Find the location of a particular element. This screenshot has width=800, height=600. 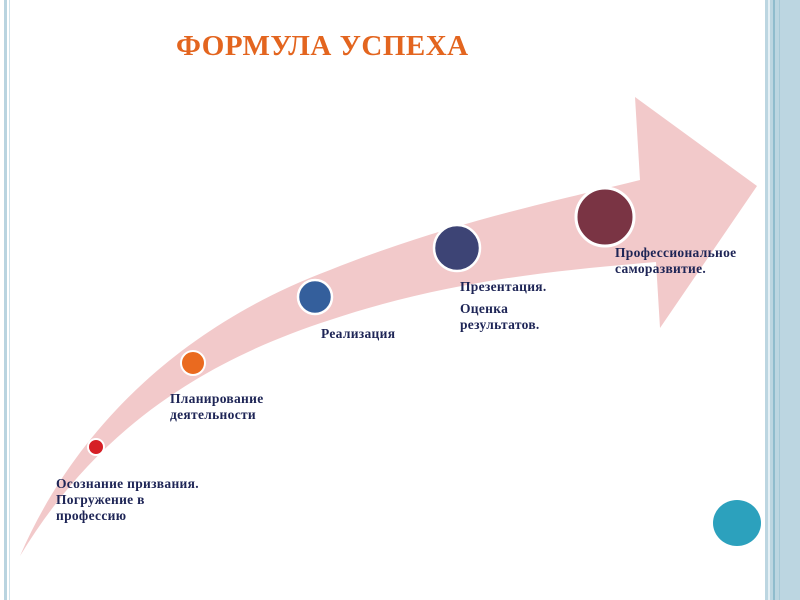

step-text: Оценка is located at coordinates (484, 308).